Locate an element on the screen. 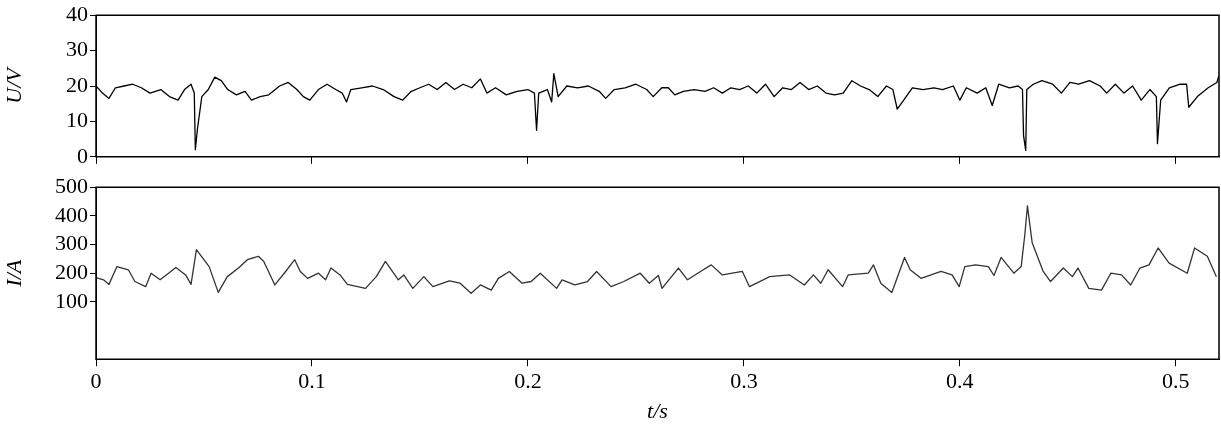 Image resolution: width=1221 pixels, height=429 pixels. x-tick-label: 0.1 is located at coordinates (312, 381).